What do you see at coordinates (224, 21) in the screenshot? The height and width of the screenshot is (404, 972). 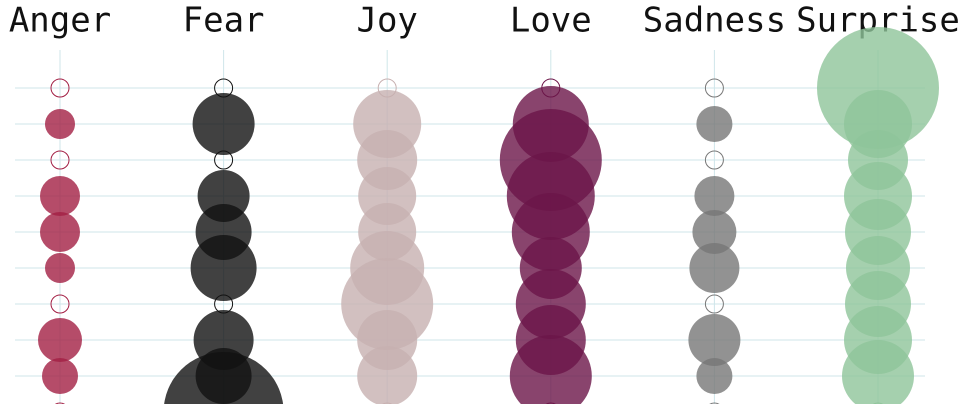 I see `column-title: Fear` at bounding box center [224, 21].